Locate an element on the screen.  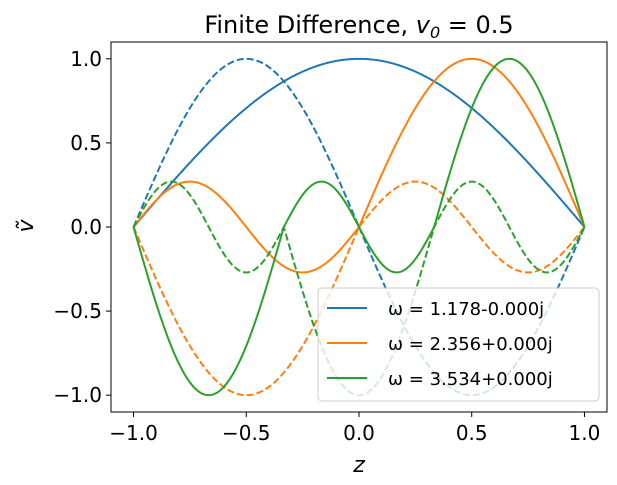
chart-title: Finite Difference, v0 = 0.5 is located at coordinates (358, 26).